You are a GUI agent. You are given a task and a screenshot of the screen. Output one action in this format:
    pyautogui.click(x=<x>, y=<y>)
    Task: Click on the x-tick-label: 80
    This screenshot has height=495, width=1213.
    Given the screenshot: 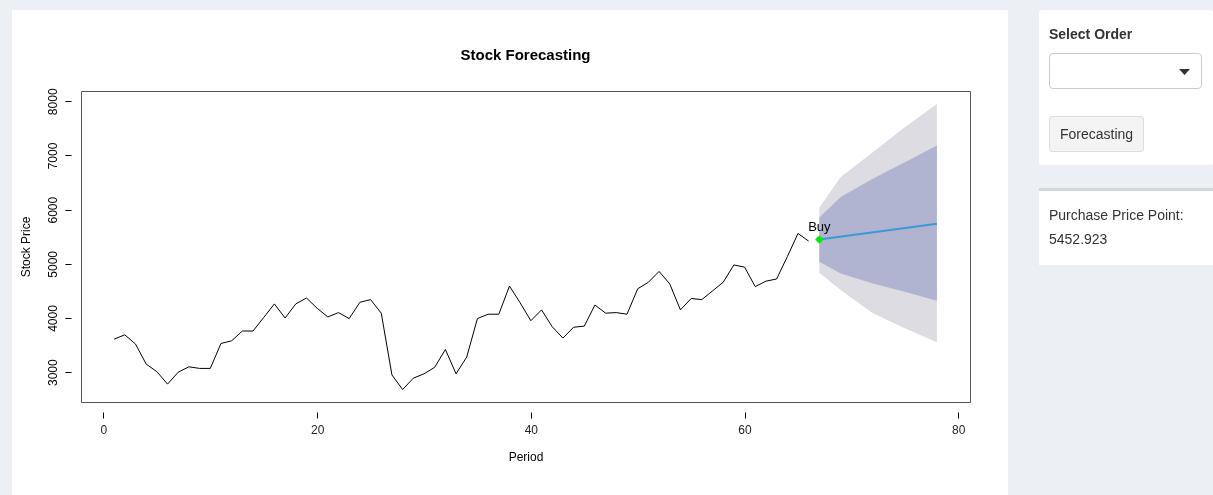 What is the action you would take?
    pyautogui.click(x=959, y=429)
    